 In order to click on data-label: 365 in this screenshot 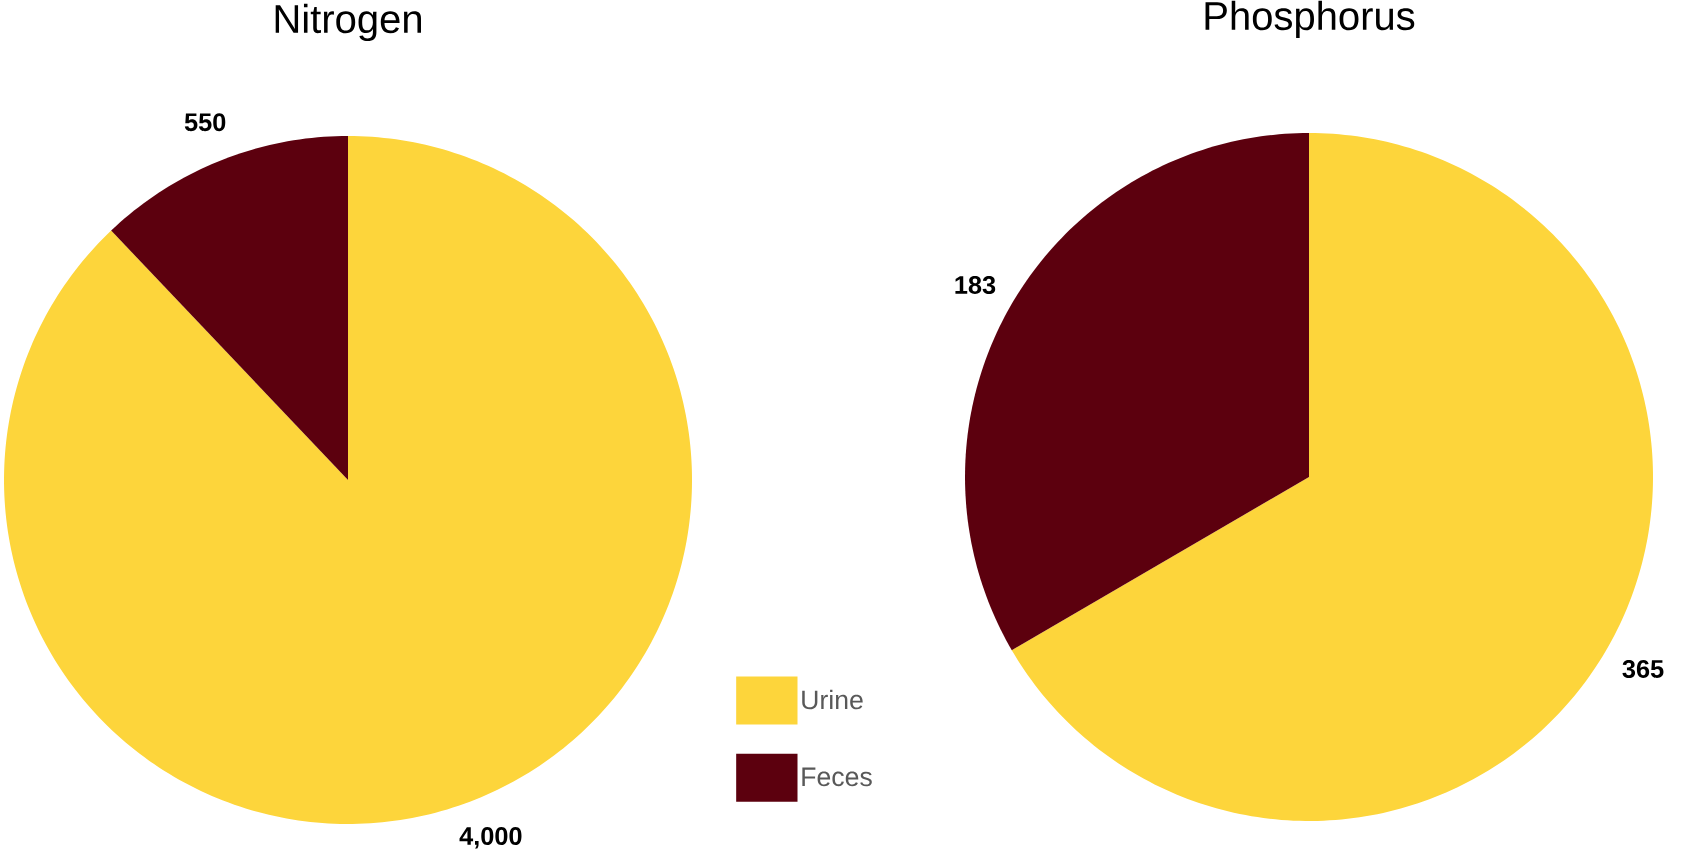, I will do `click(1643, 668)`.